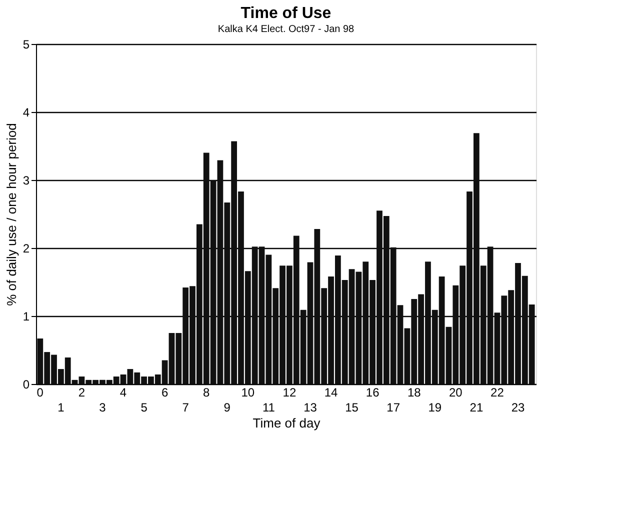 Image resolution: width=641 pixels, height=526 pixels. I want to click on y-tick-label: 3, so click(26, 181).